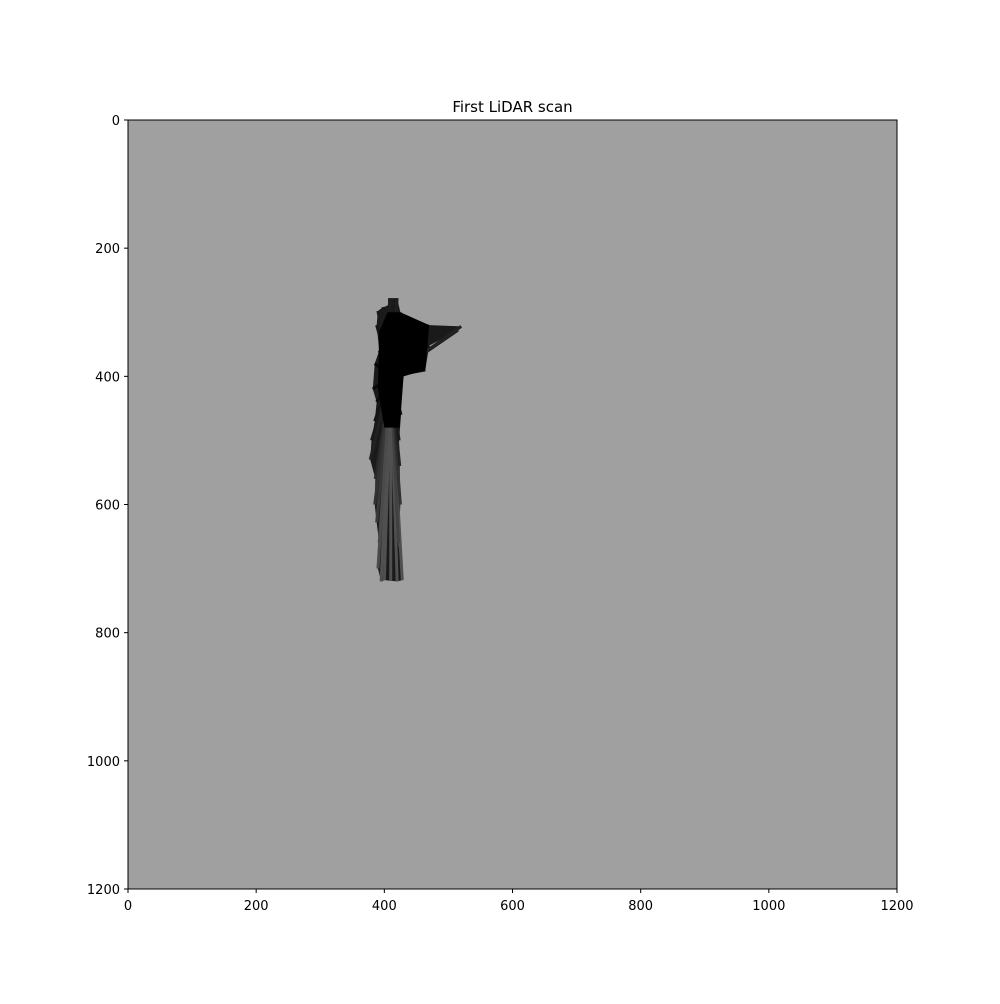  I want to click on scan-dense-core, so click(403, 370).